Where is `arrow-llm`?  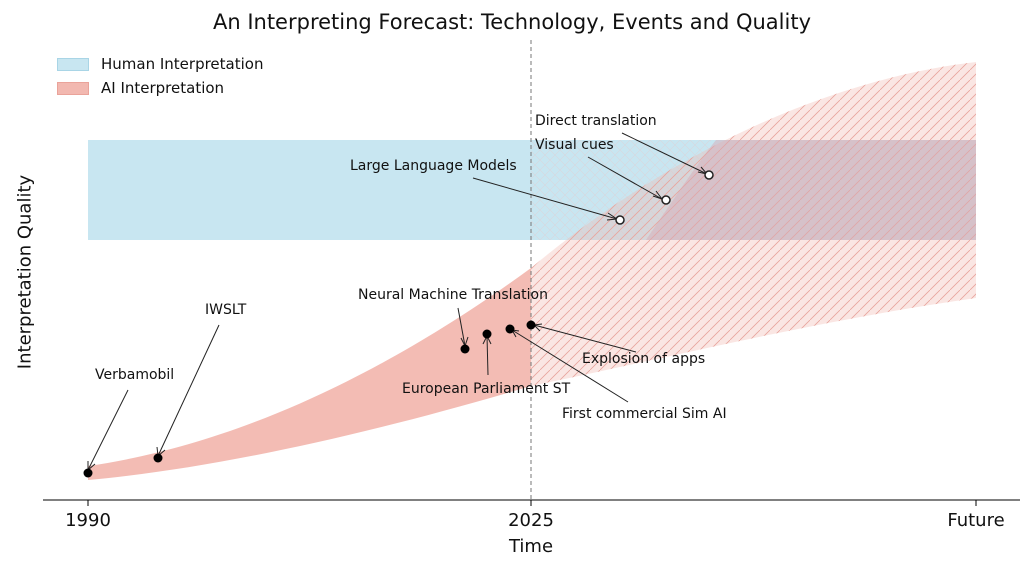 arrow-llm is located at coordinates (545, 198).